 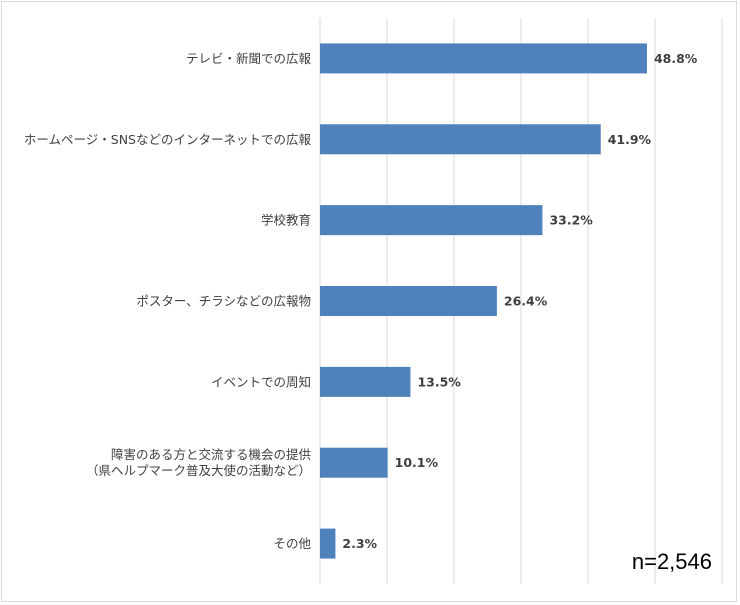 I want to click on value-label: 2.3%, so click(x=359, y=543).